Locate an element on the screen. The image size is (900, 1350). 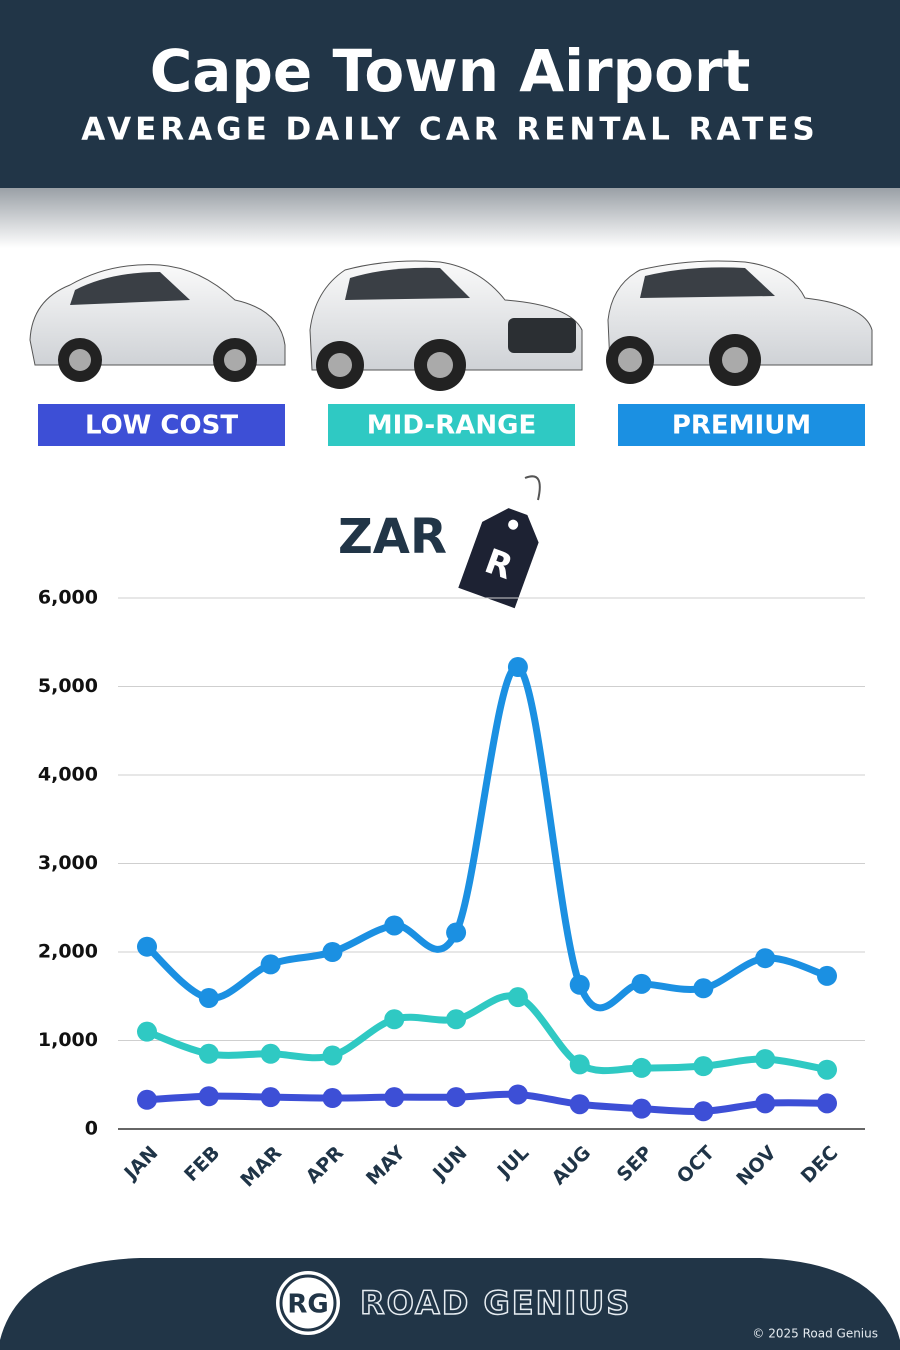
logo-text: RG is located at coordinates (307, 1305).